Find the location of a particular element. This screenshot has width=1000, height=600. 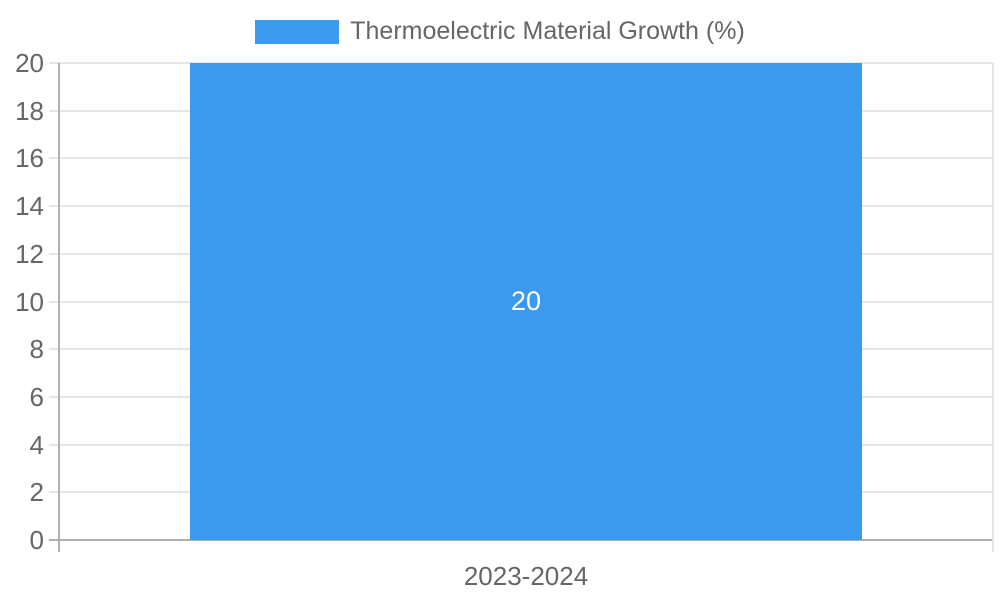

y-tick-label: 14 is located at coordinates (29, 206).